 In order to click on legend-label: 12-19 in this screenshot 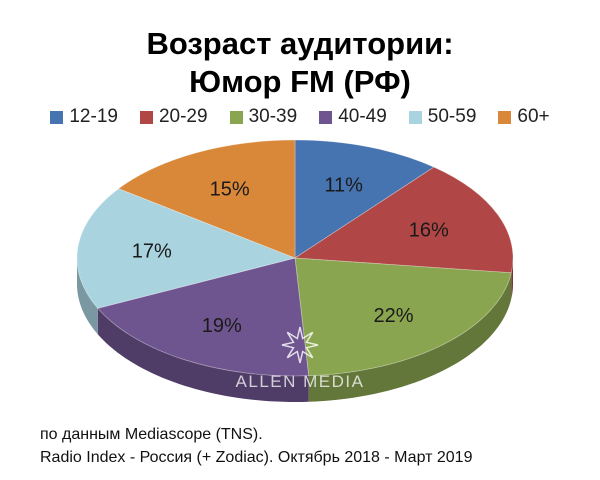, I will do `click(93, 116)`.